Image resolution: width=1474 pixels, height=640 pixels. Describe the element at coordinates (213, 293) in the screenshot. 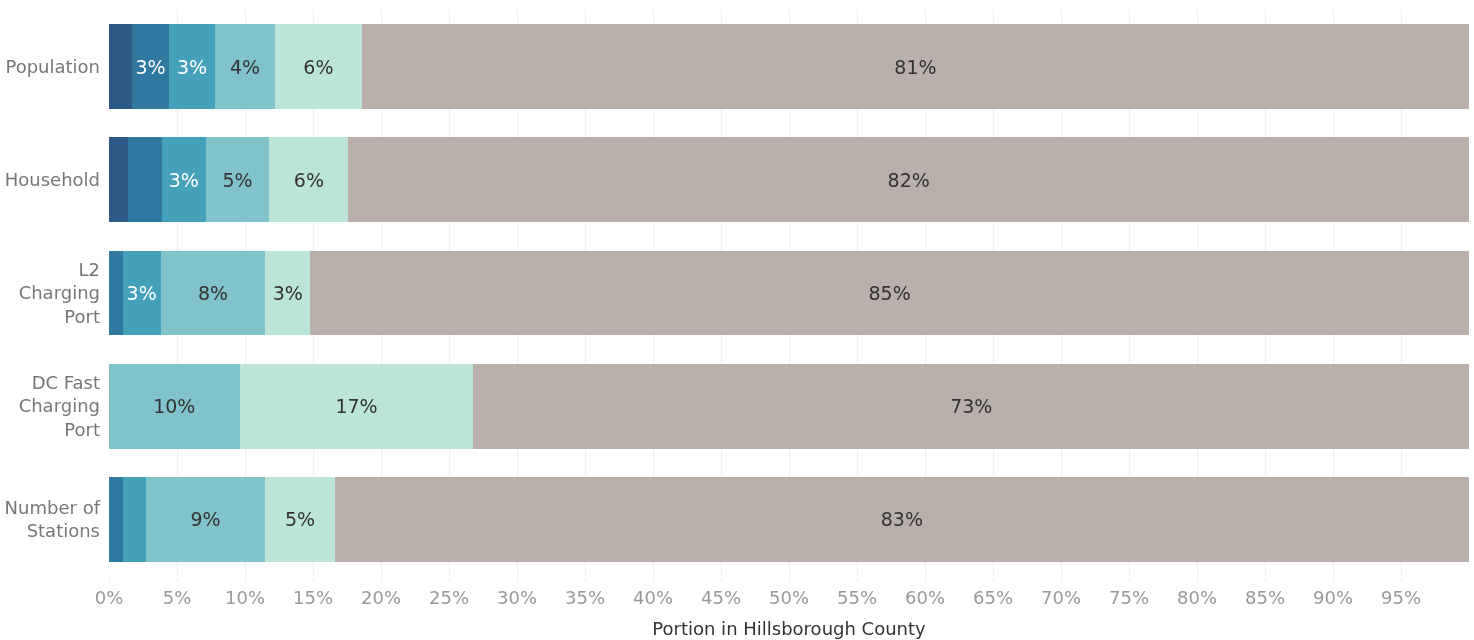

I see `data-label: 8%` at that location.